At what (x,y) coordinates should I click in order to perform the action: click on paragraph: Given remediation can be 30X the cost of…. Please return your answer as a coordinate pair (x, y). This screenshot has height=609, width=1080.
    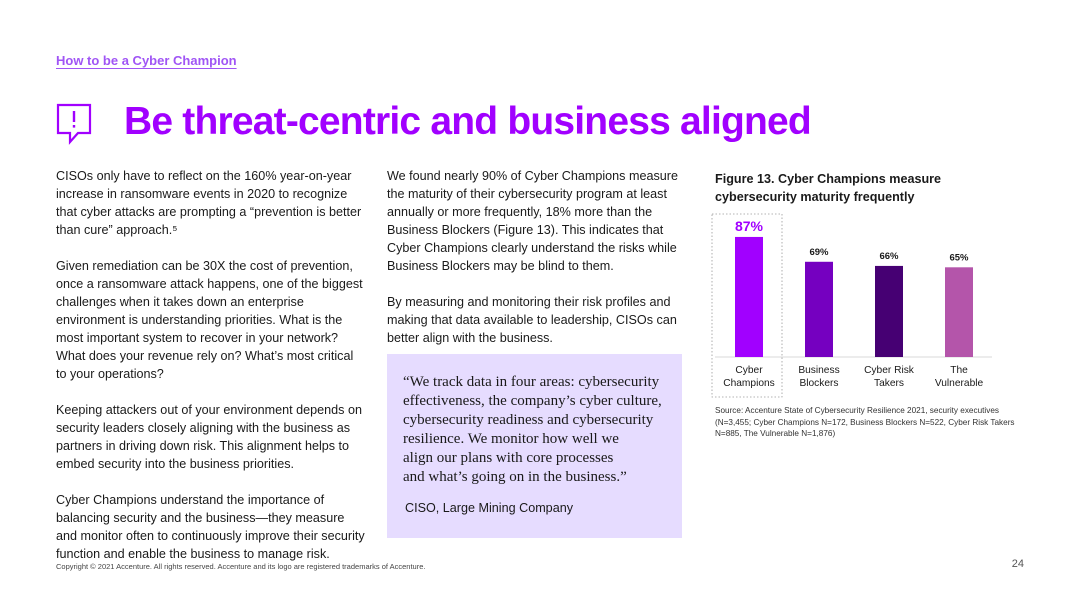
    Looking at the image, I should click on (209, 320).